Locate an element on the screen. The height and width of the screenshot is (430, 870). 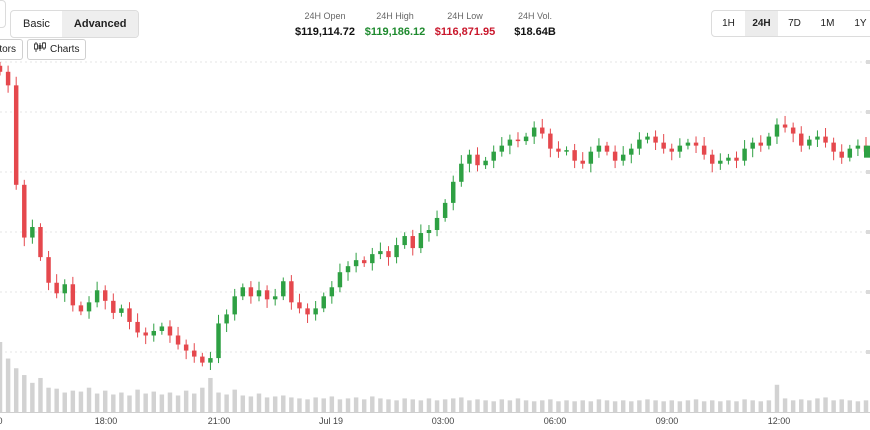
stat-24h-low: 24H Low $116,871.95 is located at coordinates (465, 25).